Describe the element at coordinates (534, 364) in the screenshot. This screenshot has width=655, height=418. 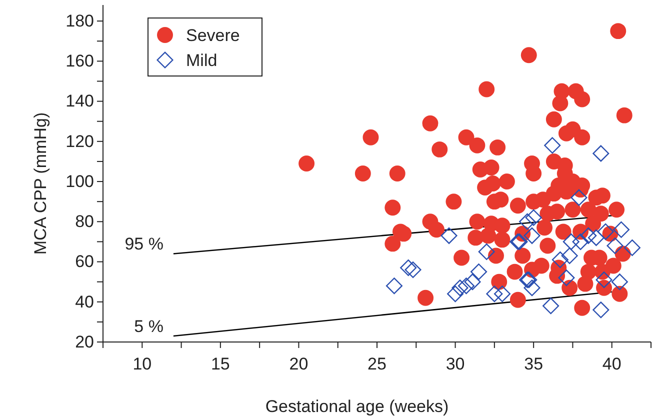
I see `x-tick-label: 35` at that location.